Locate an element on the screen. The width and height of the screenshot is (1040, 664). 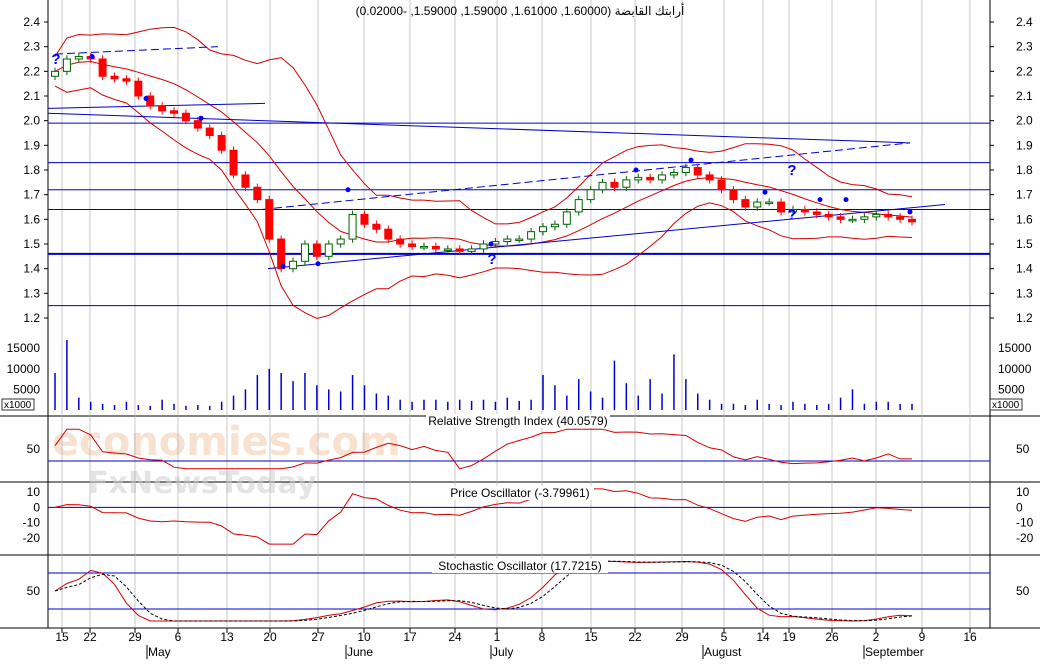
stoch-k-line is located at coordinates (483, 591).